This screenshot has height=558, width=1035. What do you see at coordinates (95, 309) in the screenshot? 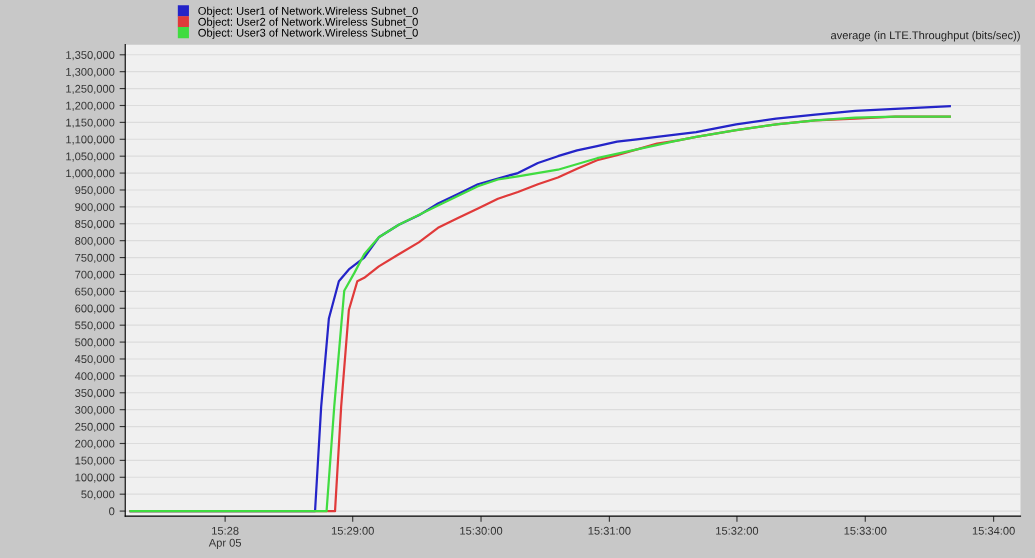
I see `y-tick-label: 600,000` at bounding box center [95, 309].